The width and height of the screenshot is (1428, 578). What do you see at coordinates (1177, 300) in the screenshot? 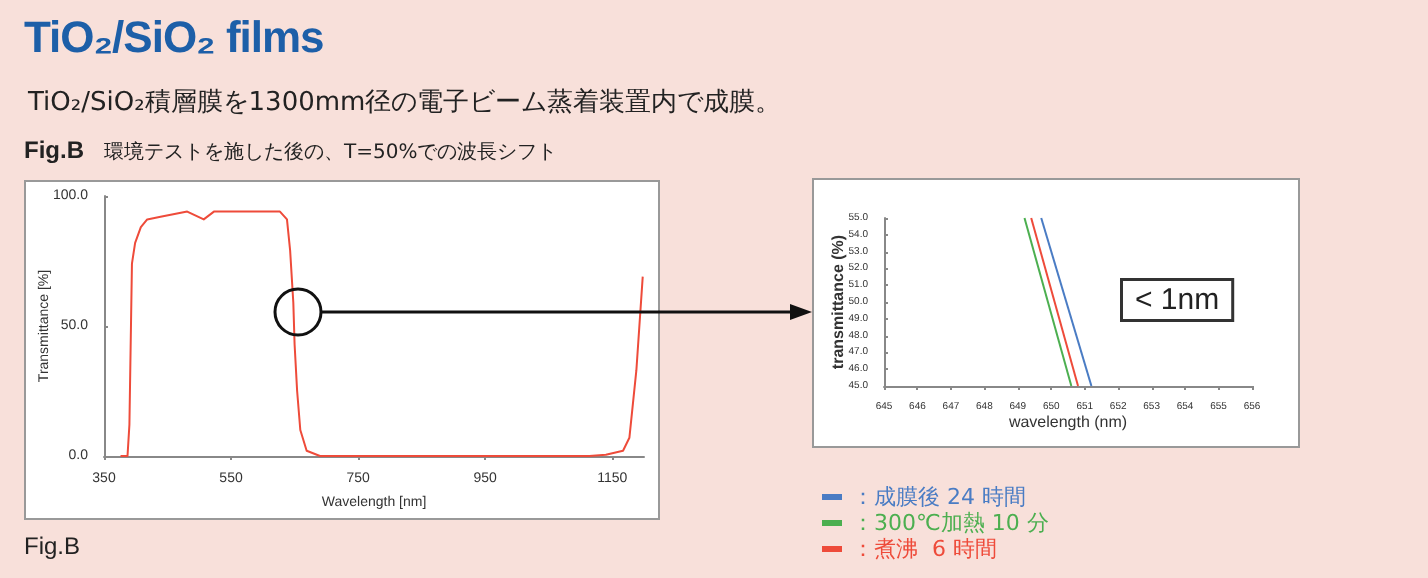
I see `annotation: < 1nm` at bounding box center [1177, 300].